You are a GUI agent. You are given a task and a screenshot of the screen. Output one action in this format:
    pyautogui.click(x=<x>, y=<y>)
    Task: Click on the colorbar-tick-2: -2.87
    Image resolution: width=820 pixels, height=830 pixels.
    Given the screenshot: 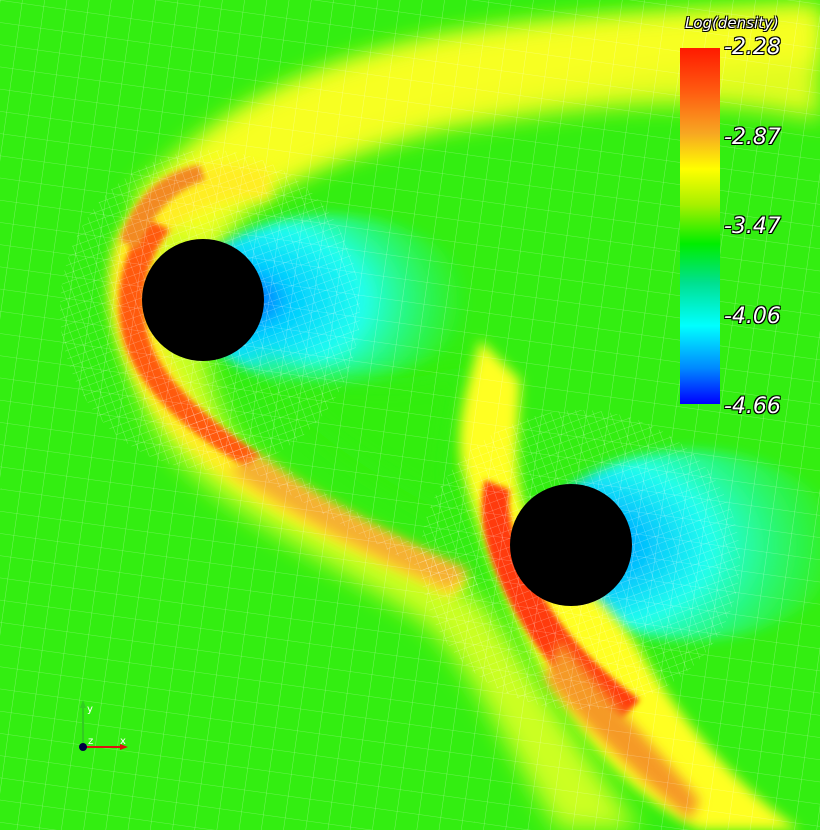 What is the action you would take?
    pyautogui.click(x=752, y=137)
    